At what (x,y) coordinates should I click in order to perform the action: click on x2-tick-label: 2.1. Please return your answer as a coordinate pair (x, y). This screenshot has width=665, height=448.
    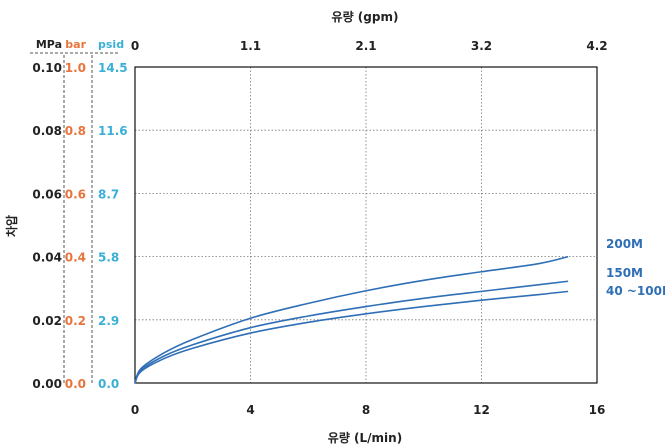
    Looking at the image, I should click on (365, 46).